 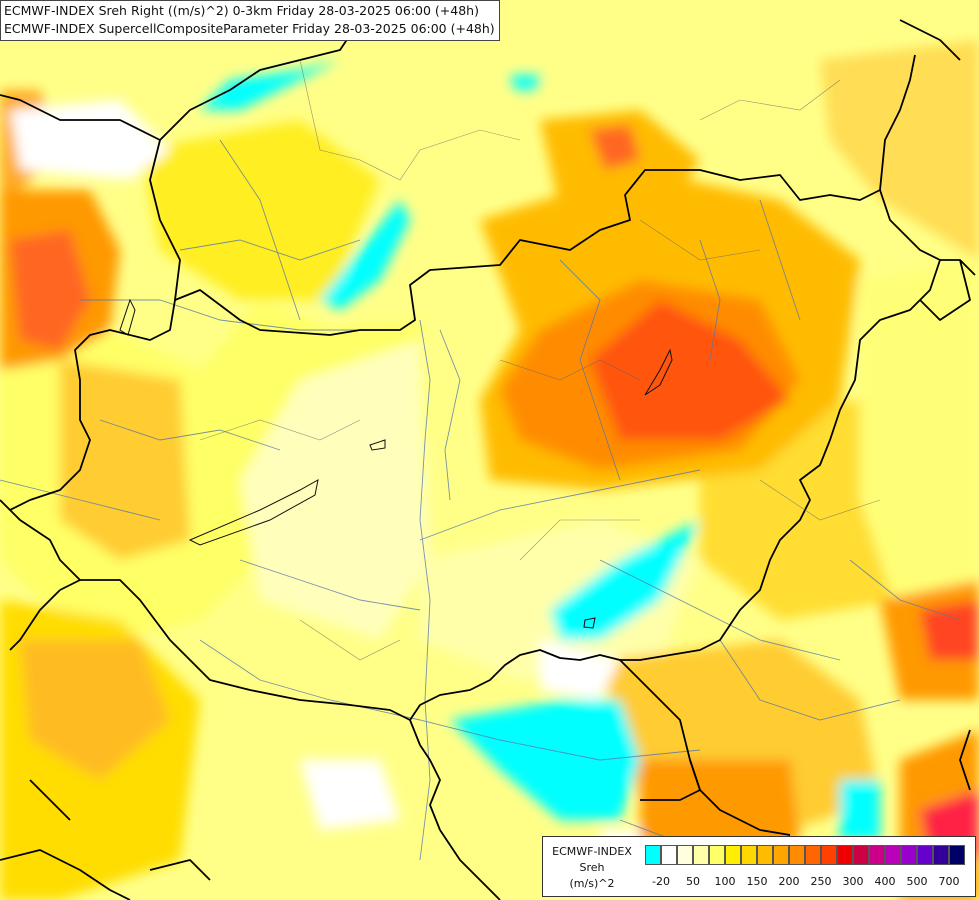 I want to click on legend-tick-label: 400, so click(x=885, y=881).